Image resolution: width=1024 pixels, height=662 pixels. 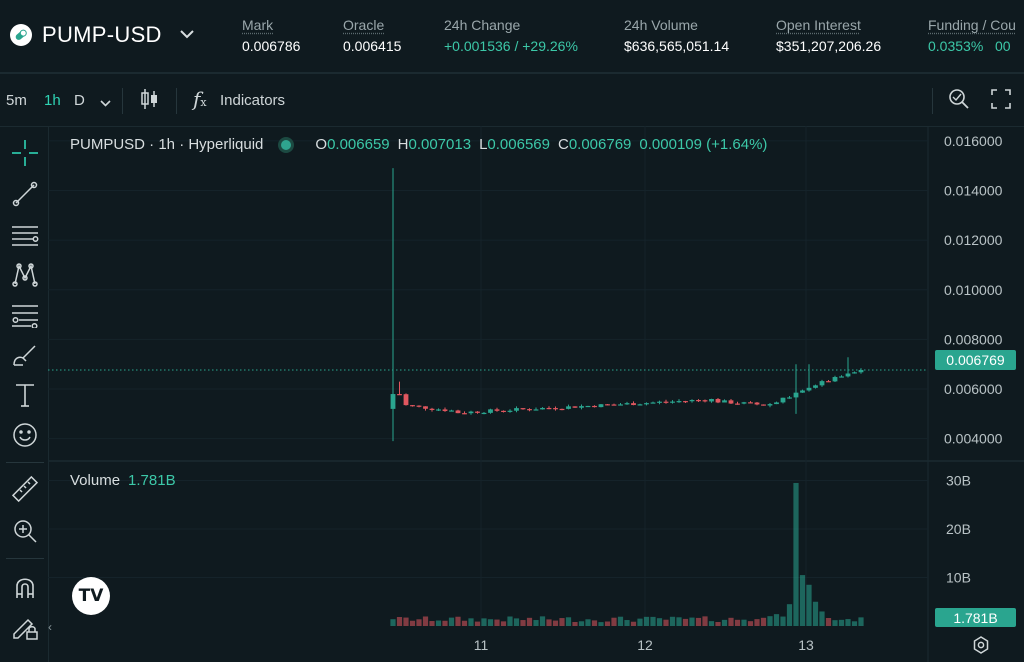 What do you see at coordinates (150, 101) in the screenshot?
I see `candles-icon` at bounding box center [150, 101].